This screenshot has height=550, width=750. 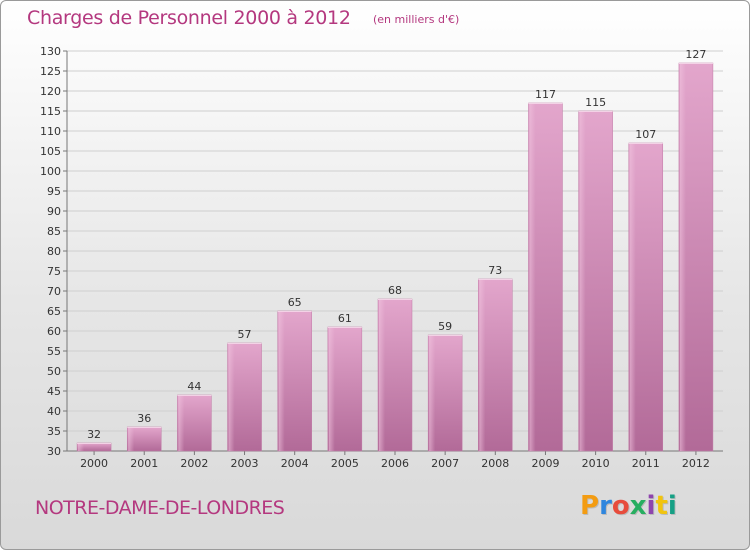 What do you see at coordinates (54, 371) in the screenshot?
I see `y-tick-label: 50` at bounding box center [54, 371].